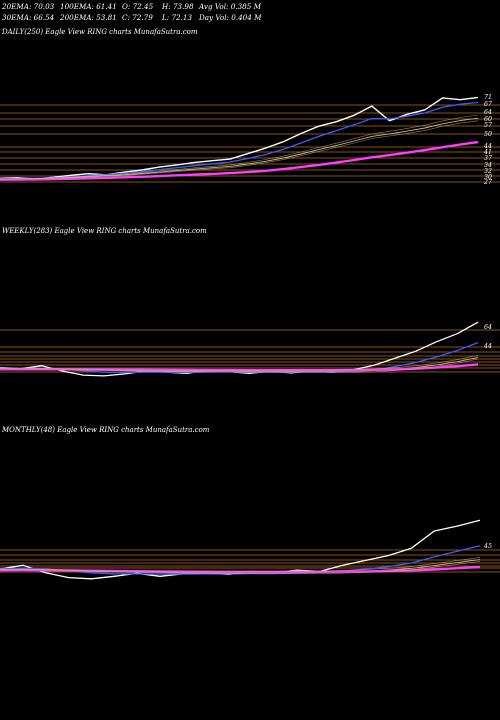 The image size is (500, 720). Describe the element at coordinates (488, 165) in the screenshot. I see `price-label-0-9: 34` at that location.